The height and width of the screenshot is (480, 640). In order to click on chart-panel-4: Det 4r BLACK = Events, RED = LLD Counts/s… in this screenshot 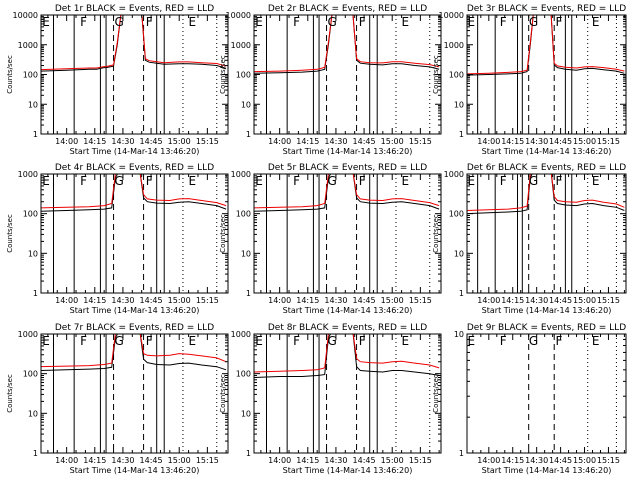, I will do `click(117, 239)`.